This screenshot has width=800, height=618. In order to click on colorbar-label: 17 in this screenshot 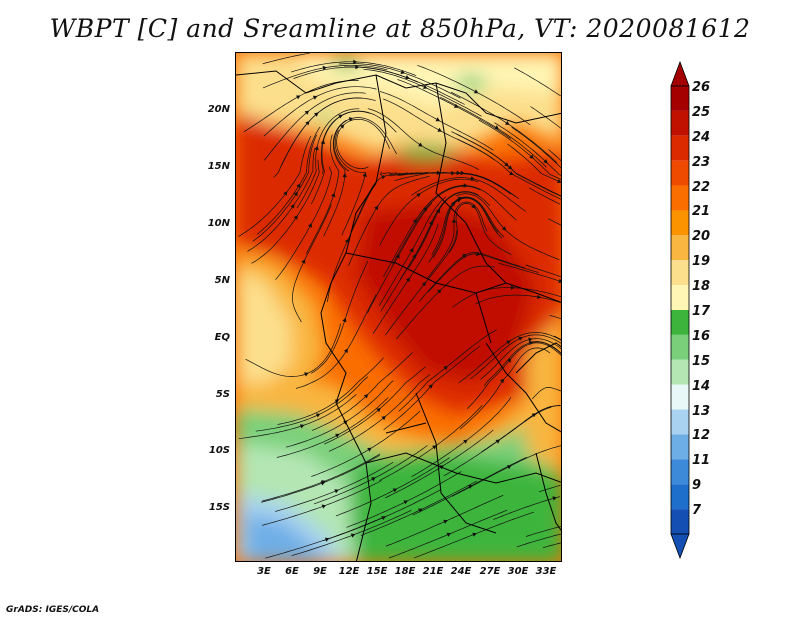, I will do `click(701, 311)`.